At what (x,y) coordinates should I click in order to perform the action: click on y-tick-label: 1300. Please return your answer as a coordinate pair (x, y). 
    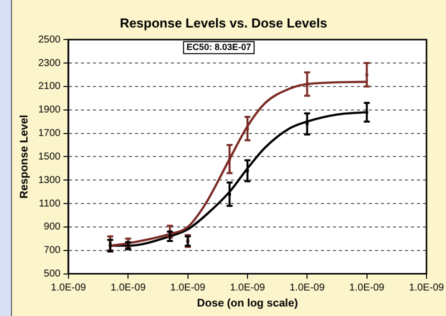
    Looking at the image, I should click on (49, 180).